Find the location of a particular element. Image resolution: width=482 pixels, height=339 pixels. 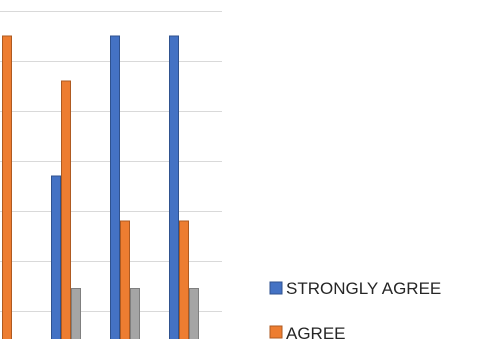

legend-label-strongly-agree: STRONGLY AGREE is located at coordinates (363, 288).